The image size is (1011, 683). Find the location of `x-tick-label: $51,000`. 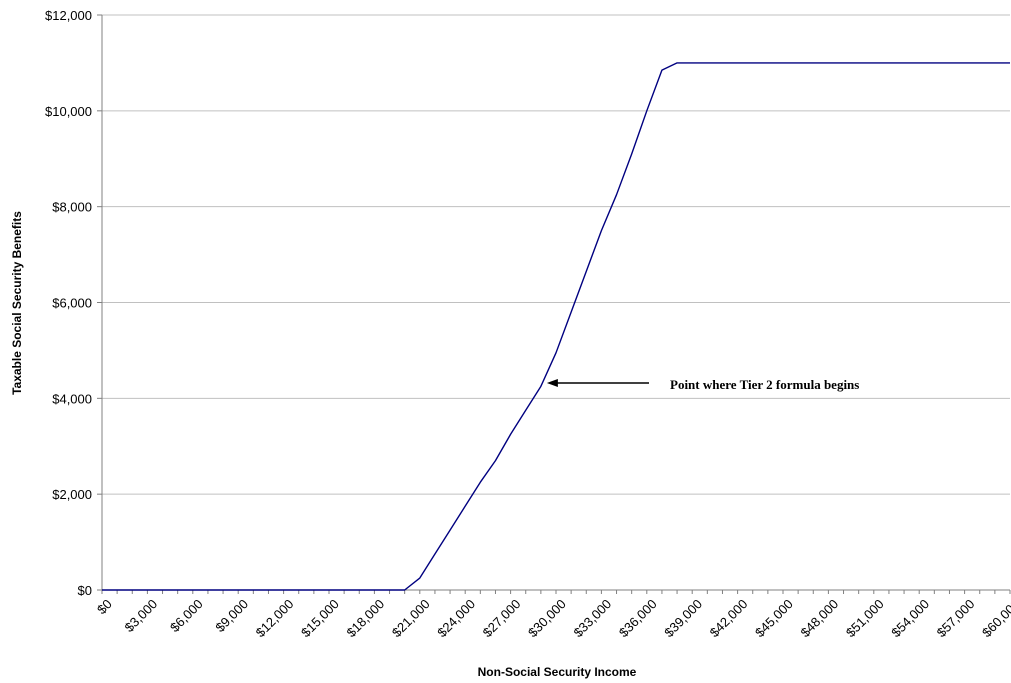

x-tick-label: $51,000 is located at coordinates (865, 618).